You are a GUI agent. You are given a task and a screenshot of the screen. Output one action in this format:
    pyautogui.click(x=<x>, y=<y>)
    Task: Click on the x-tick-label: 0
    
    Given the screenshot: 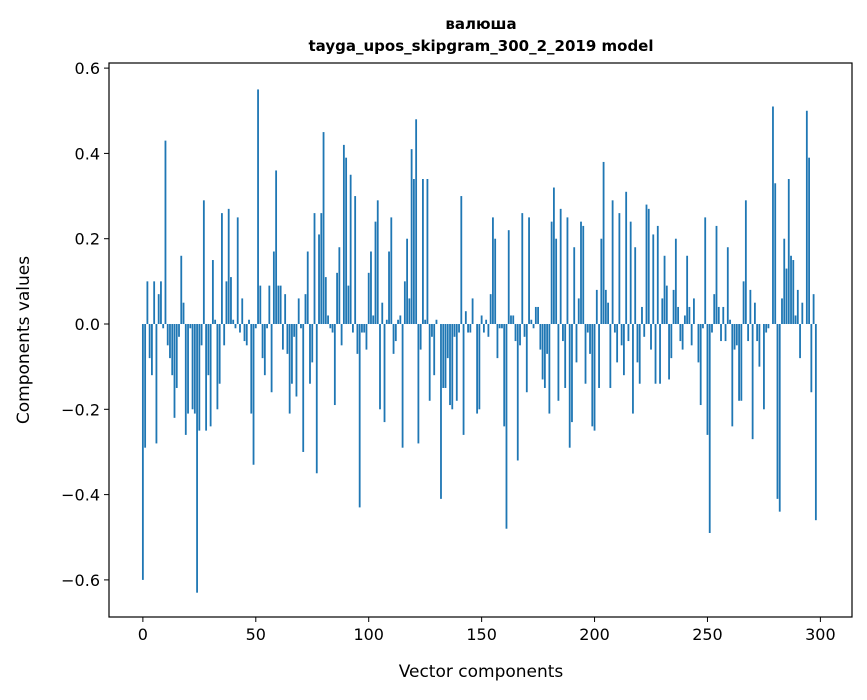 What is the action you would take?
    pyautogui.click(x=143, y=634)
    